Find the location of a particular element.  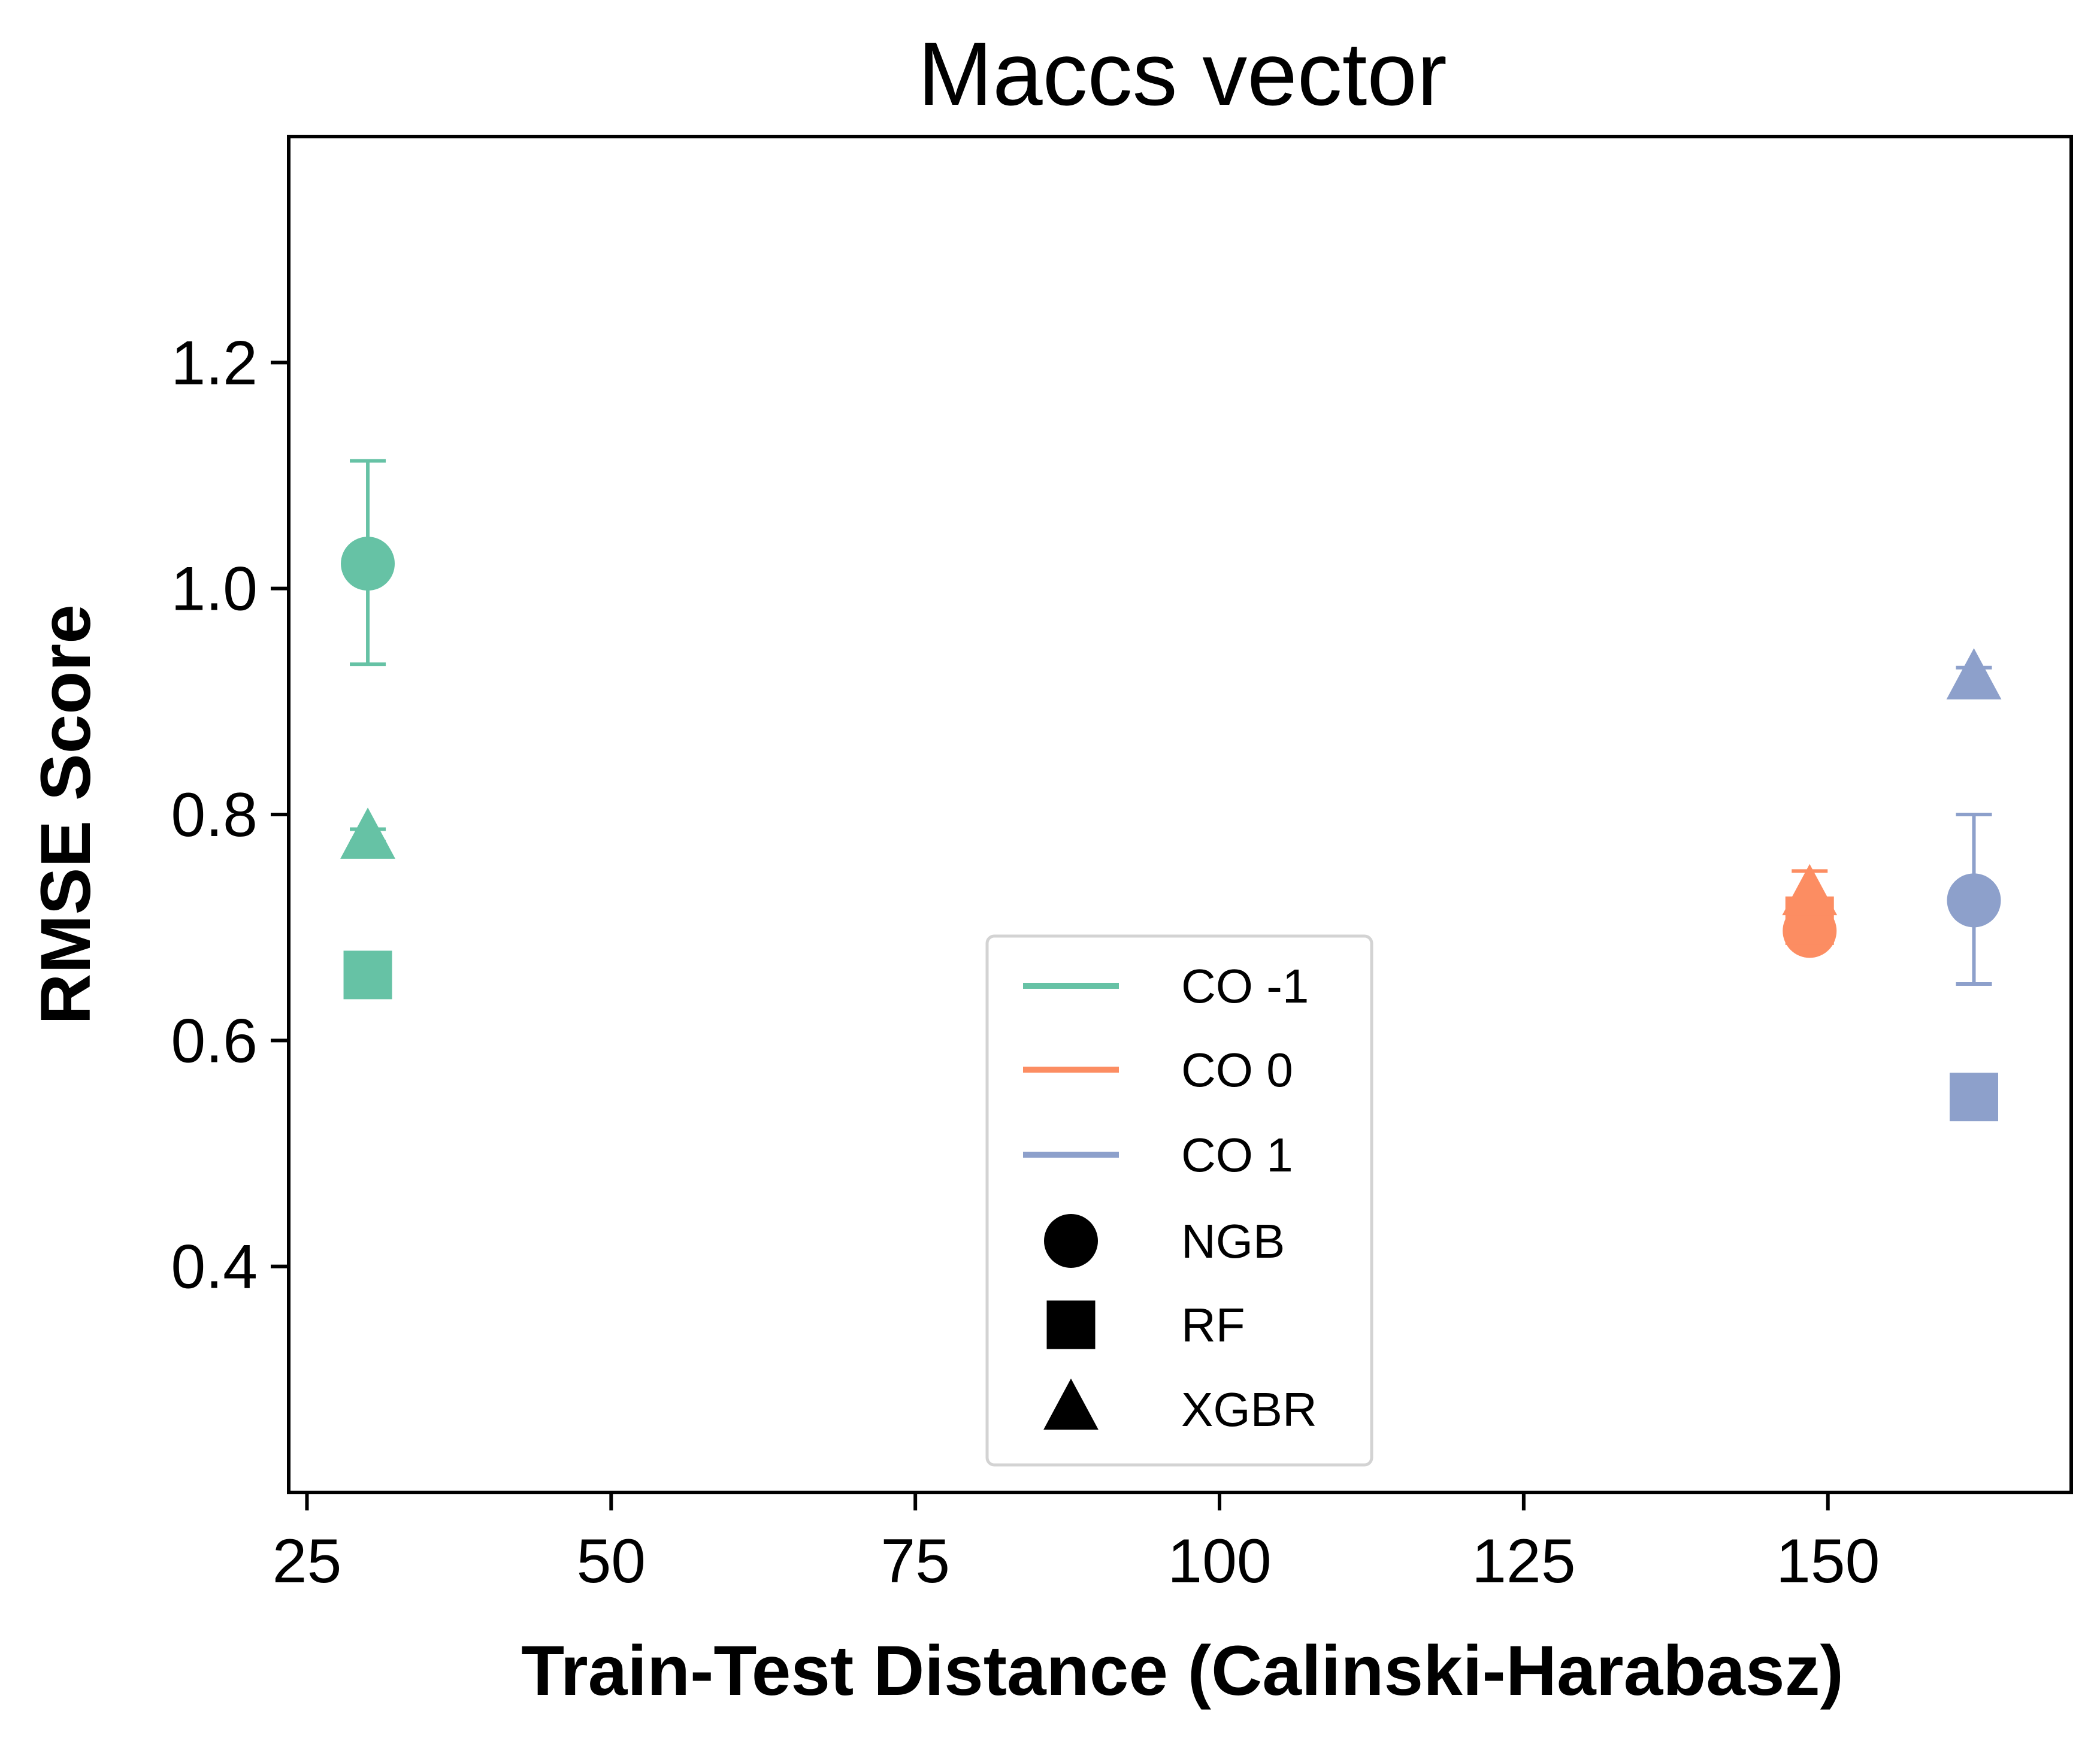

legend-marker-square-icon is located at coordinates (1071, 1324).